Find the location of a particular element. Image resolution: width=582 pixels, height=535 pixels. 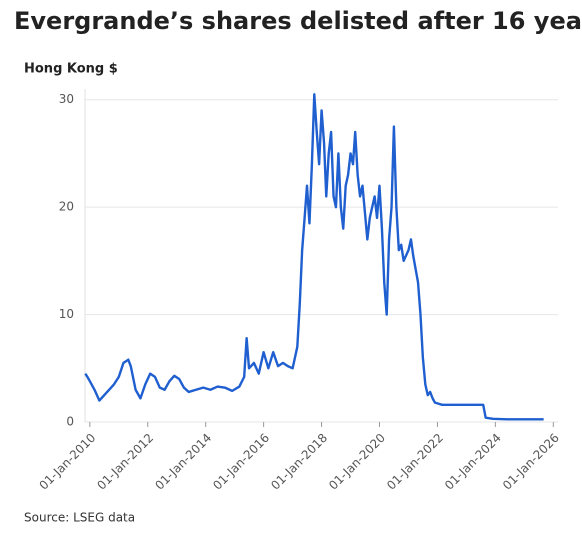

x-tick-label: 01-Jan-2020 is located at coordinates (357, 462).